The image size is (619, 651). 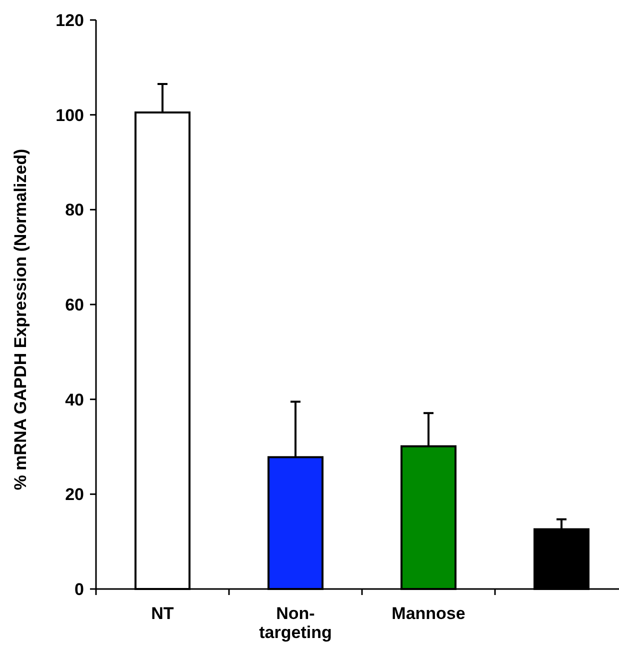 I want to click on y-tick-label: 20, so click(x=74, y=494).